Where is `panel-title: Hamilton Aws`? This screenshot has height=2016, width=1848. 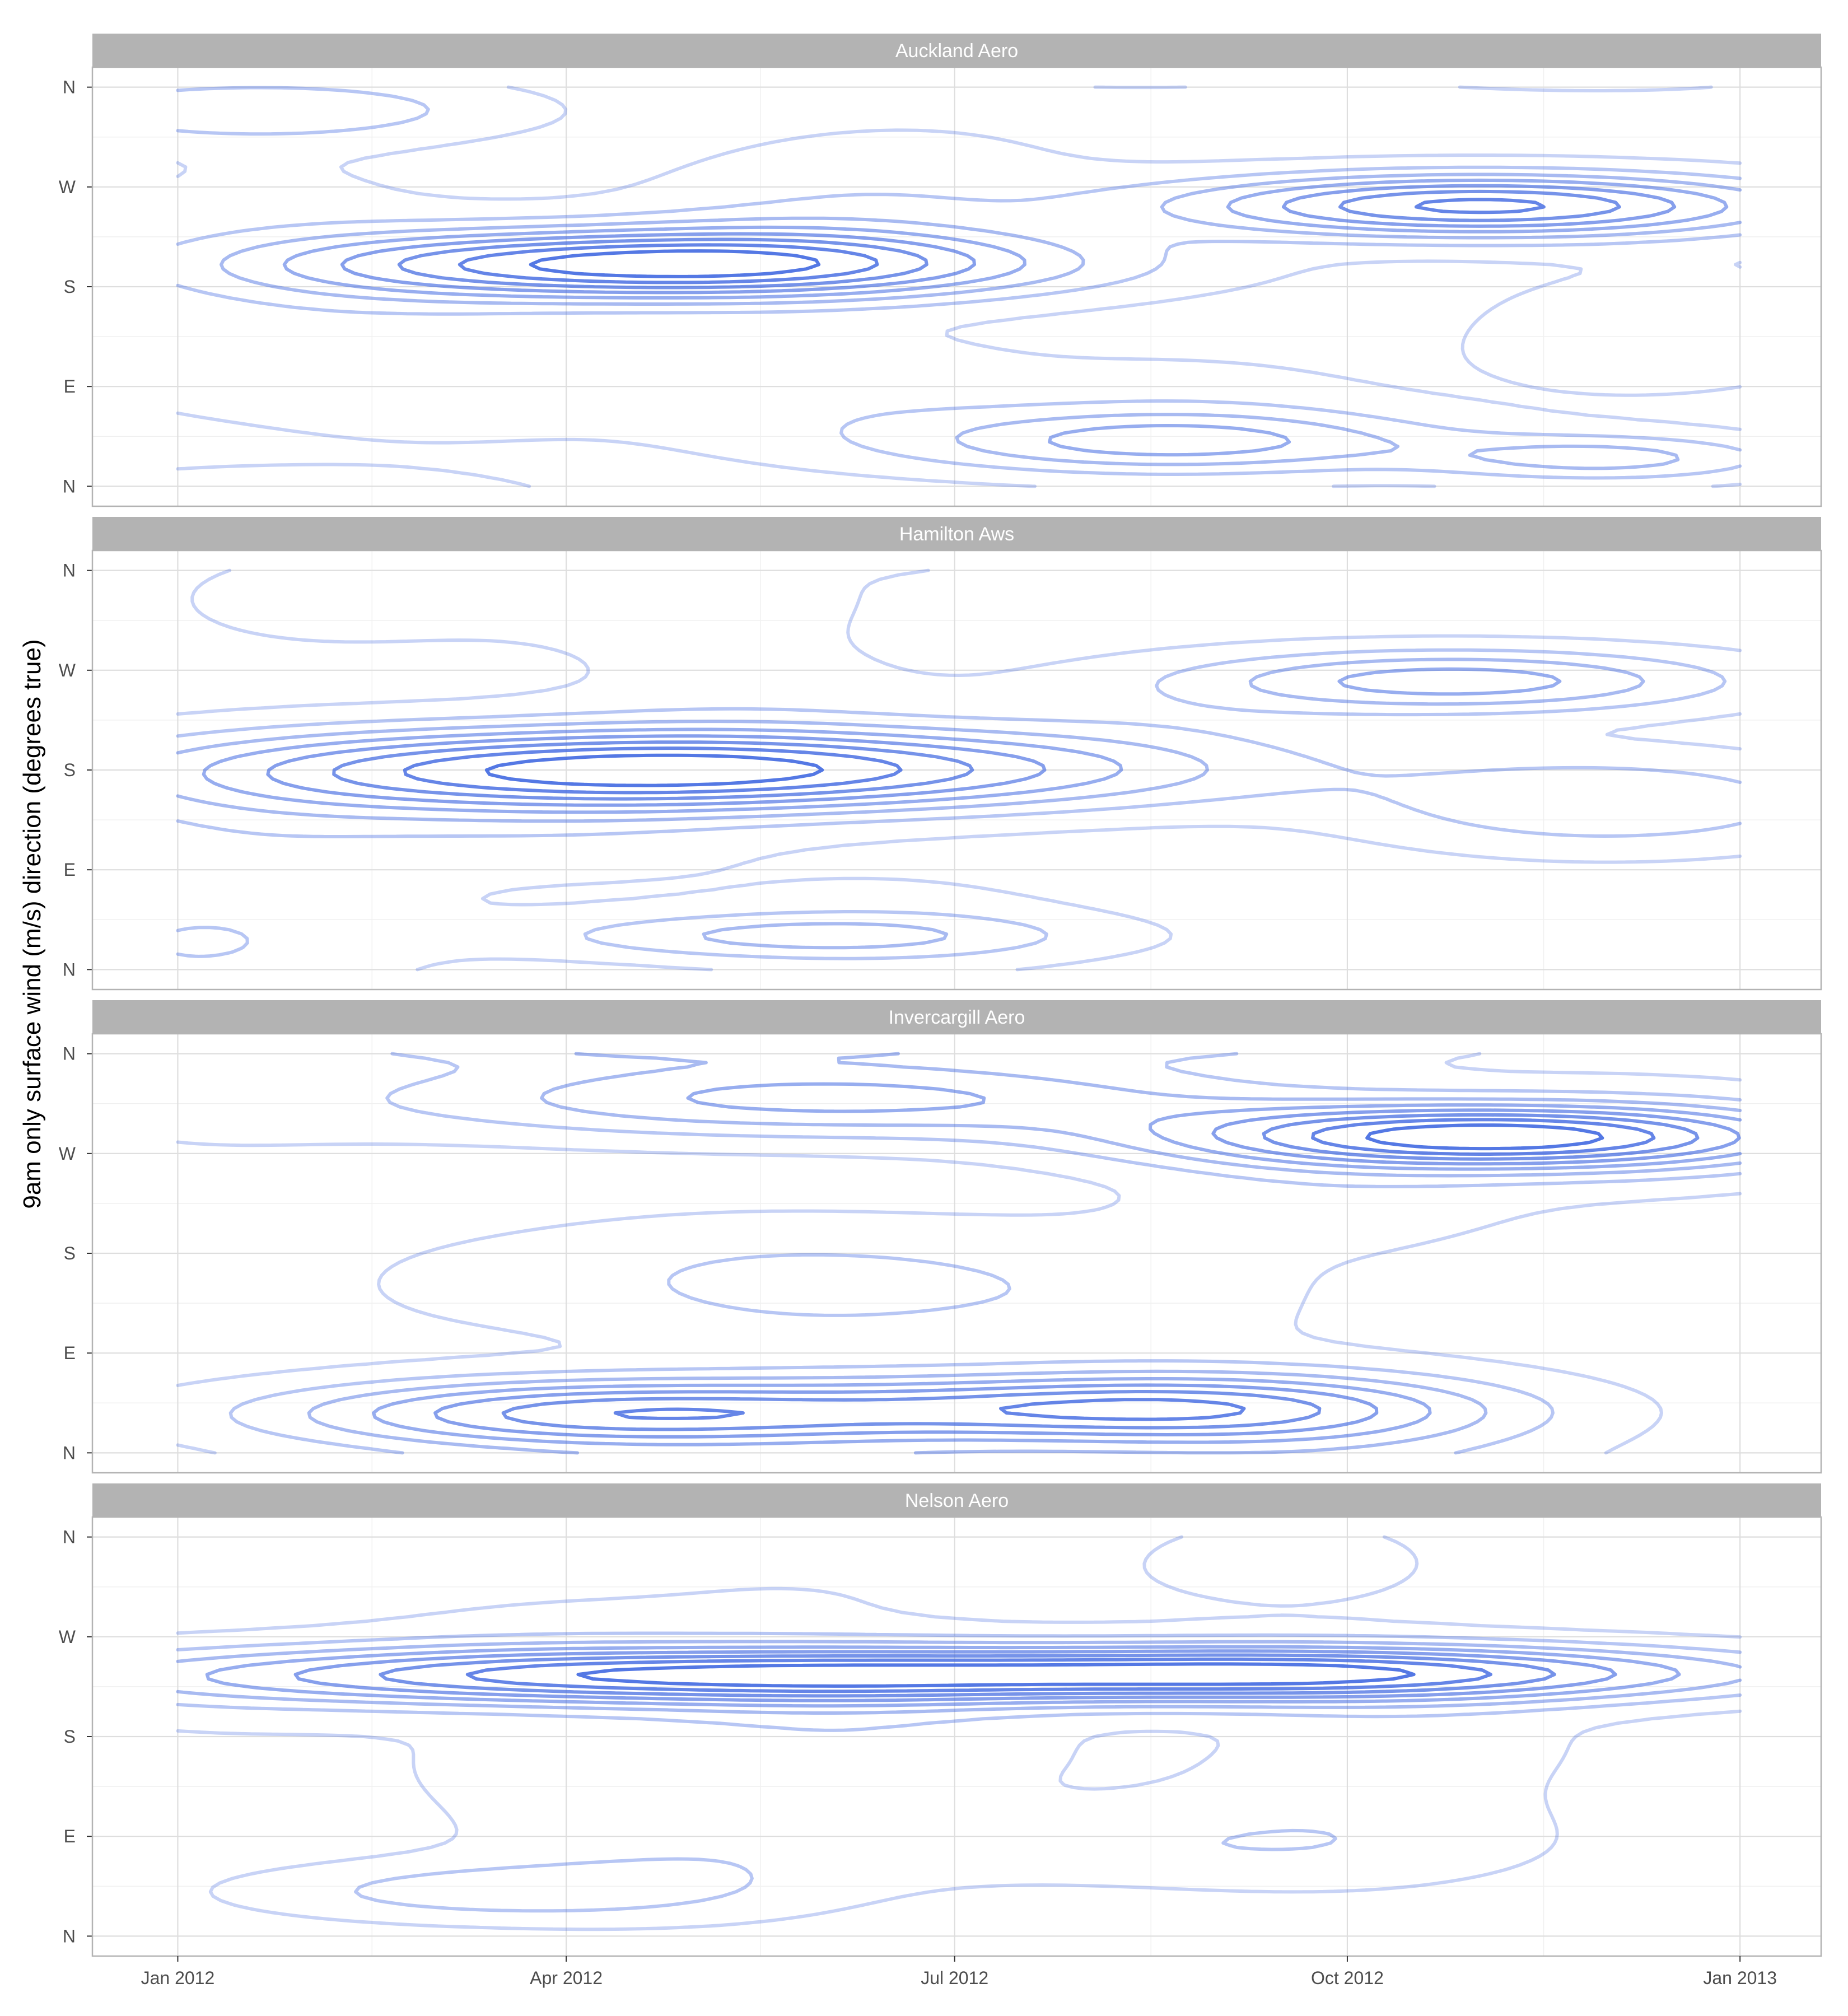
panel-title: Hamilton Aws is located at coordinates (957, 535).